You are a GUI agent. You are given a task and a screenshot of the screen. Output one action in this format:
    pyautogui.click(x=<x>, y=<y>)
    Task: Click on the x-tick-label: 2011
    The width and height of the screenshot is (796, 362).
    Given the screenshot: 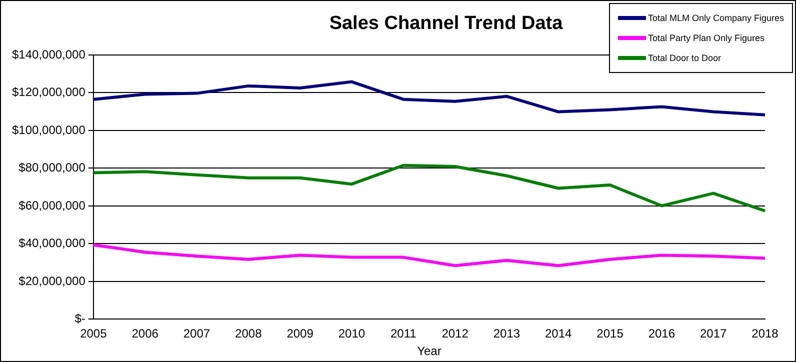 What is the action you would take?
    pyautogui.click(x=403, y=333)
    